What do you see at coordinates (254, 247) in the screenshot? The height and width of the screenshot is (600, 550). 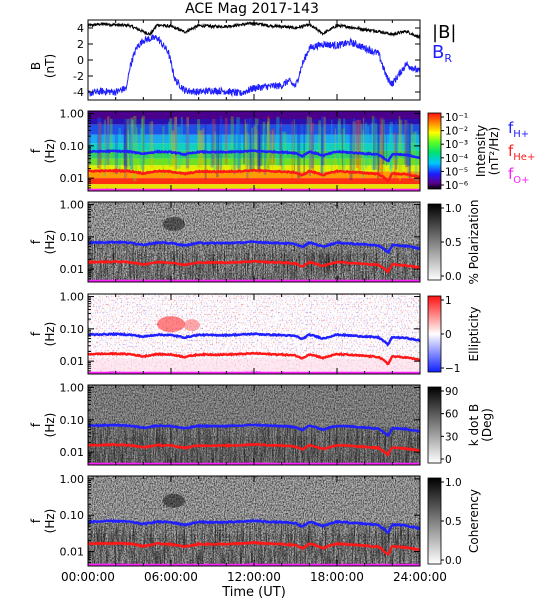 I see `polarization-fH-line` at bounding box center [254, 247].